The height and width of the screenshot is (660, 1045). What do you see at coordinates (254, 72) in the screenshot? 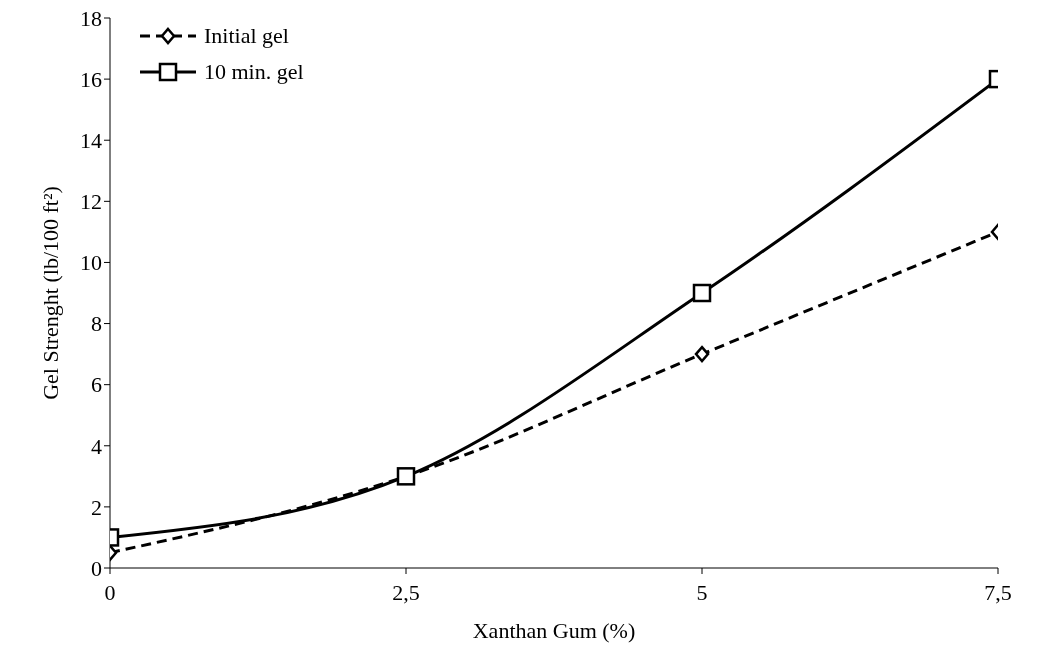
I see `legend-label: 10 min. gel` at bounding box center [254, 72].